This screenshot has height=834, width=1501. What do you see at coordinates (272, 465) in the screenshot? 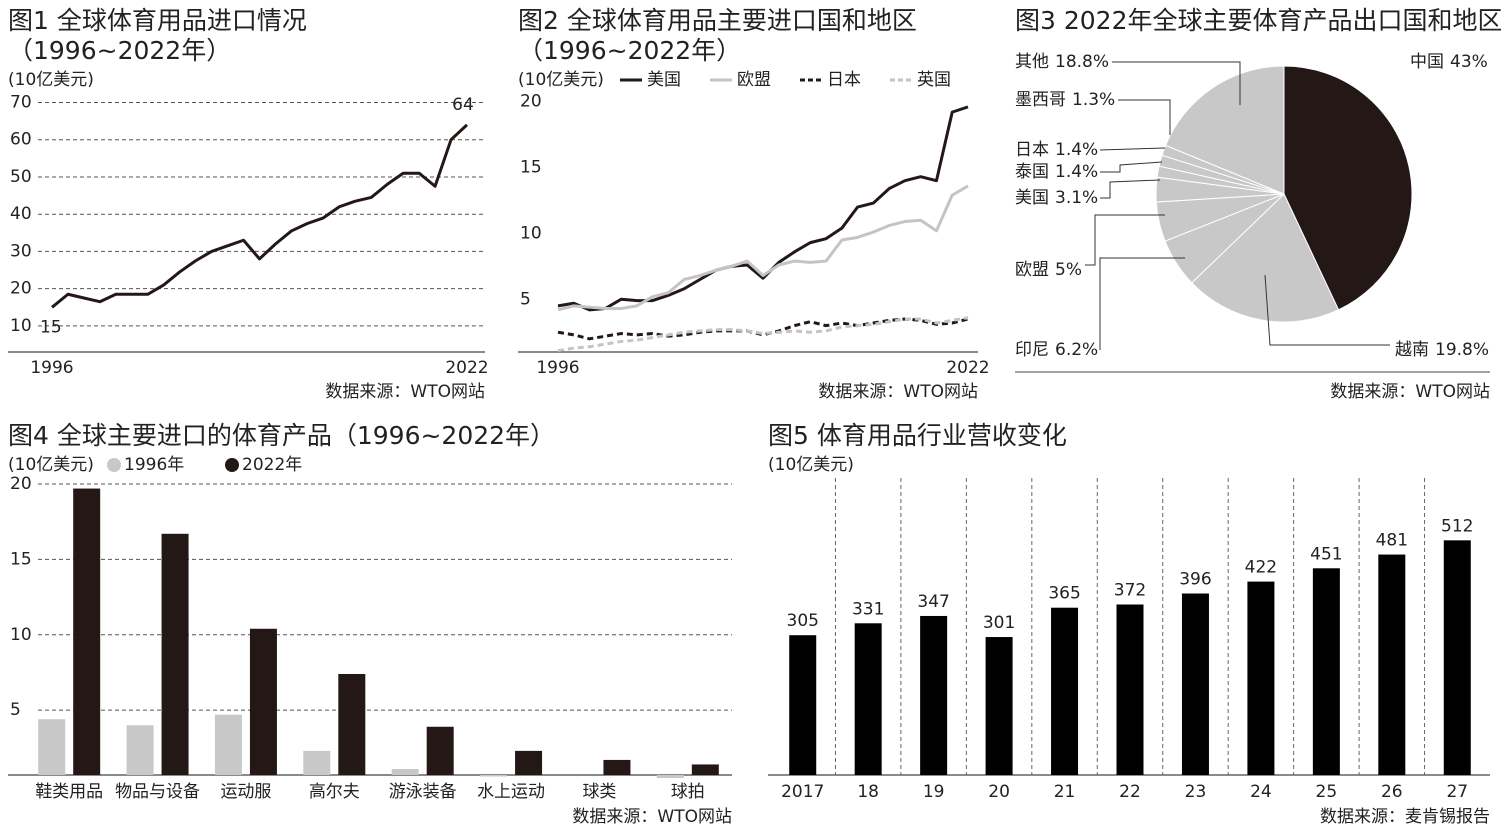
I see `legend-label: 2022年` at bounding box center [272, 465].